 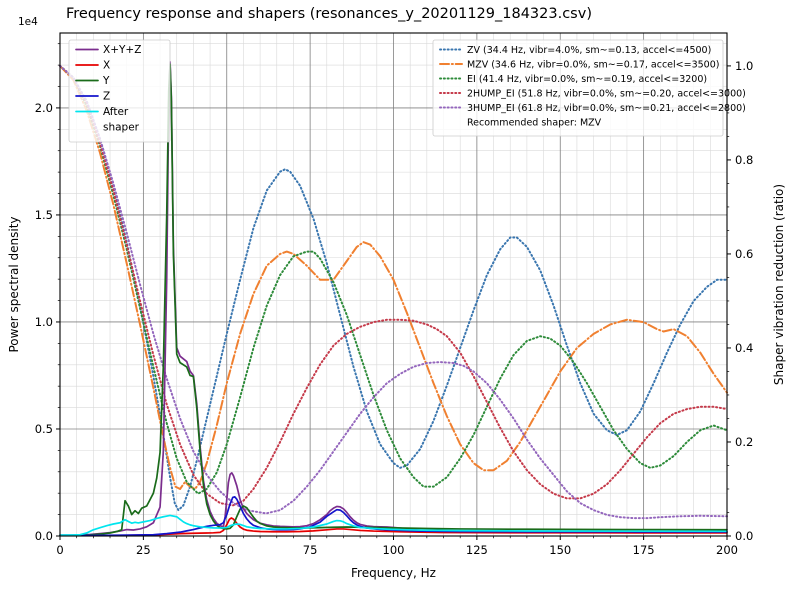 What do you see at coordinates (106, 81) in the screenshot?
I see `psd-legend-label: Y` at bounding box center [106, 81].